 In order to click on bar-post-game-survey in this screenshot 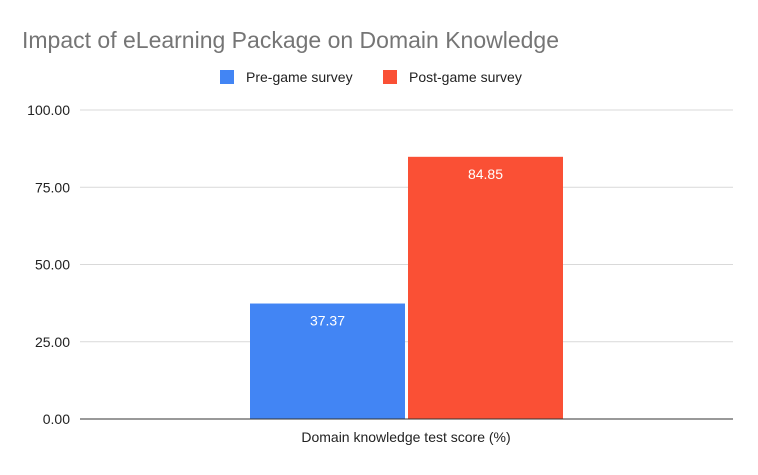, I will do `click(485, 287)`.